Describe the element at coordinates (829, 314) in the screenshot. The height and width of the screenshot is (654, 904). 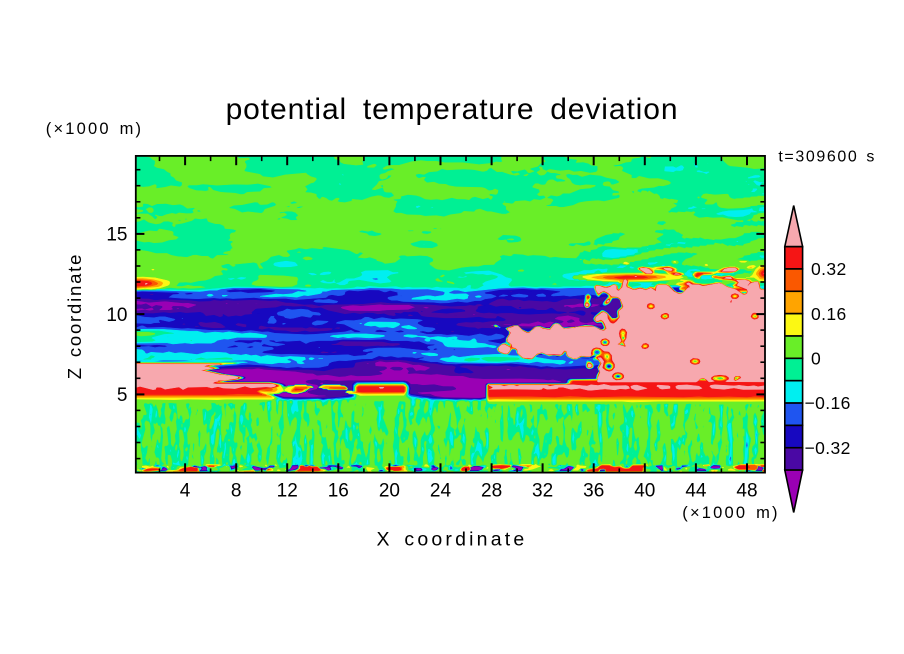
I see `svg-text: 0.16` at that location.